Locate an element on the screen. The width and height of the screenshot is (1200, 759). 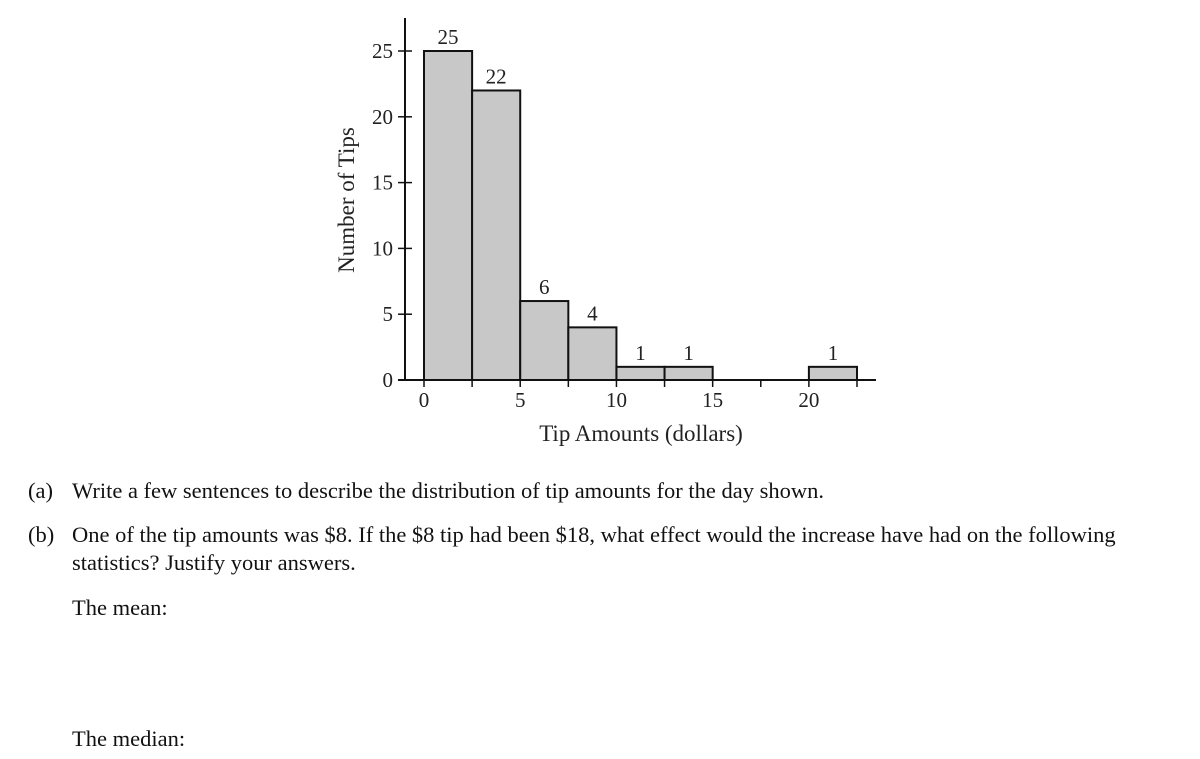
x-tick-label-2: 10 is located at coordinates (616, 400).